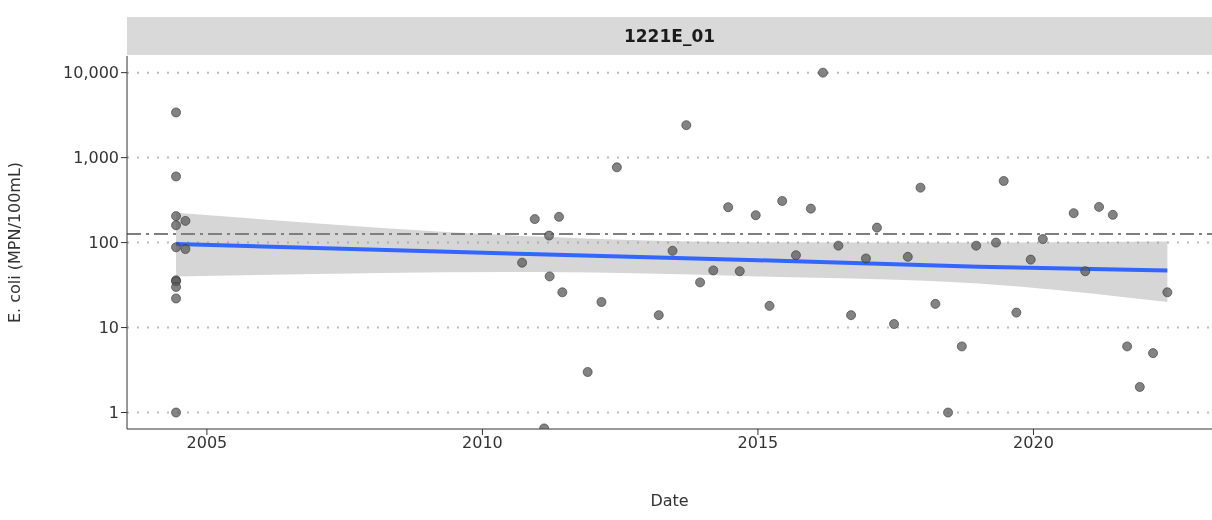  What do you see at coordinates (669, 36) in the screenshot?
I see `chart-title: 1221E_01` at bounding box center [669, 36].